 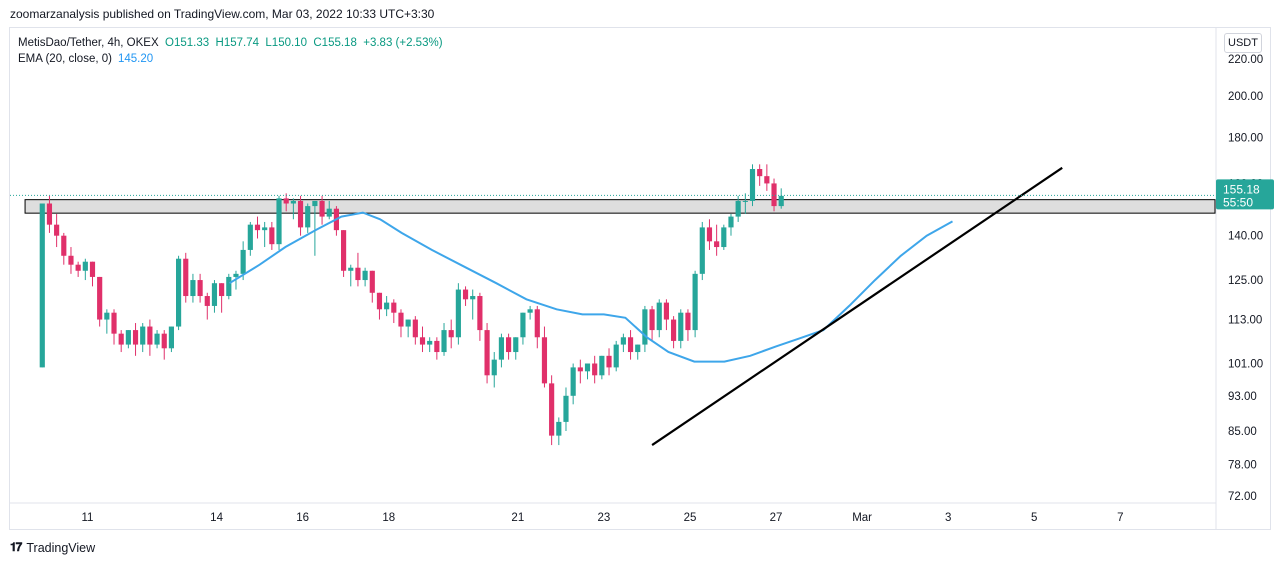 What do you see at coordinates (517, 518) in the screenshot?
I see `time-tick-label: 21` at bounding box center [517, 518].